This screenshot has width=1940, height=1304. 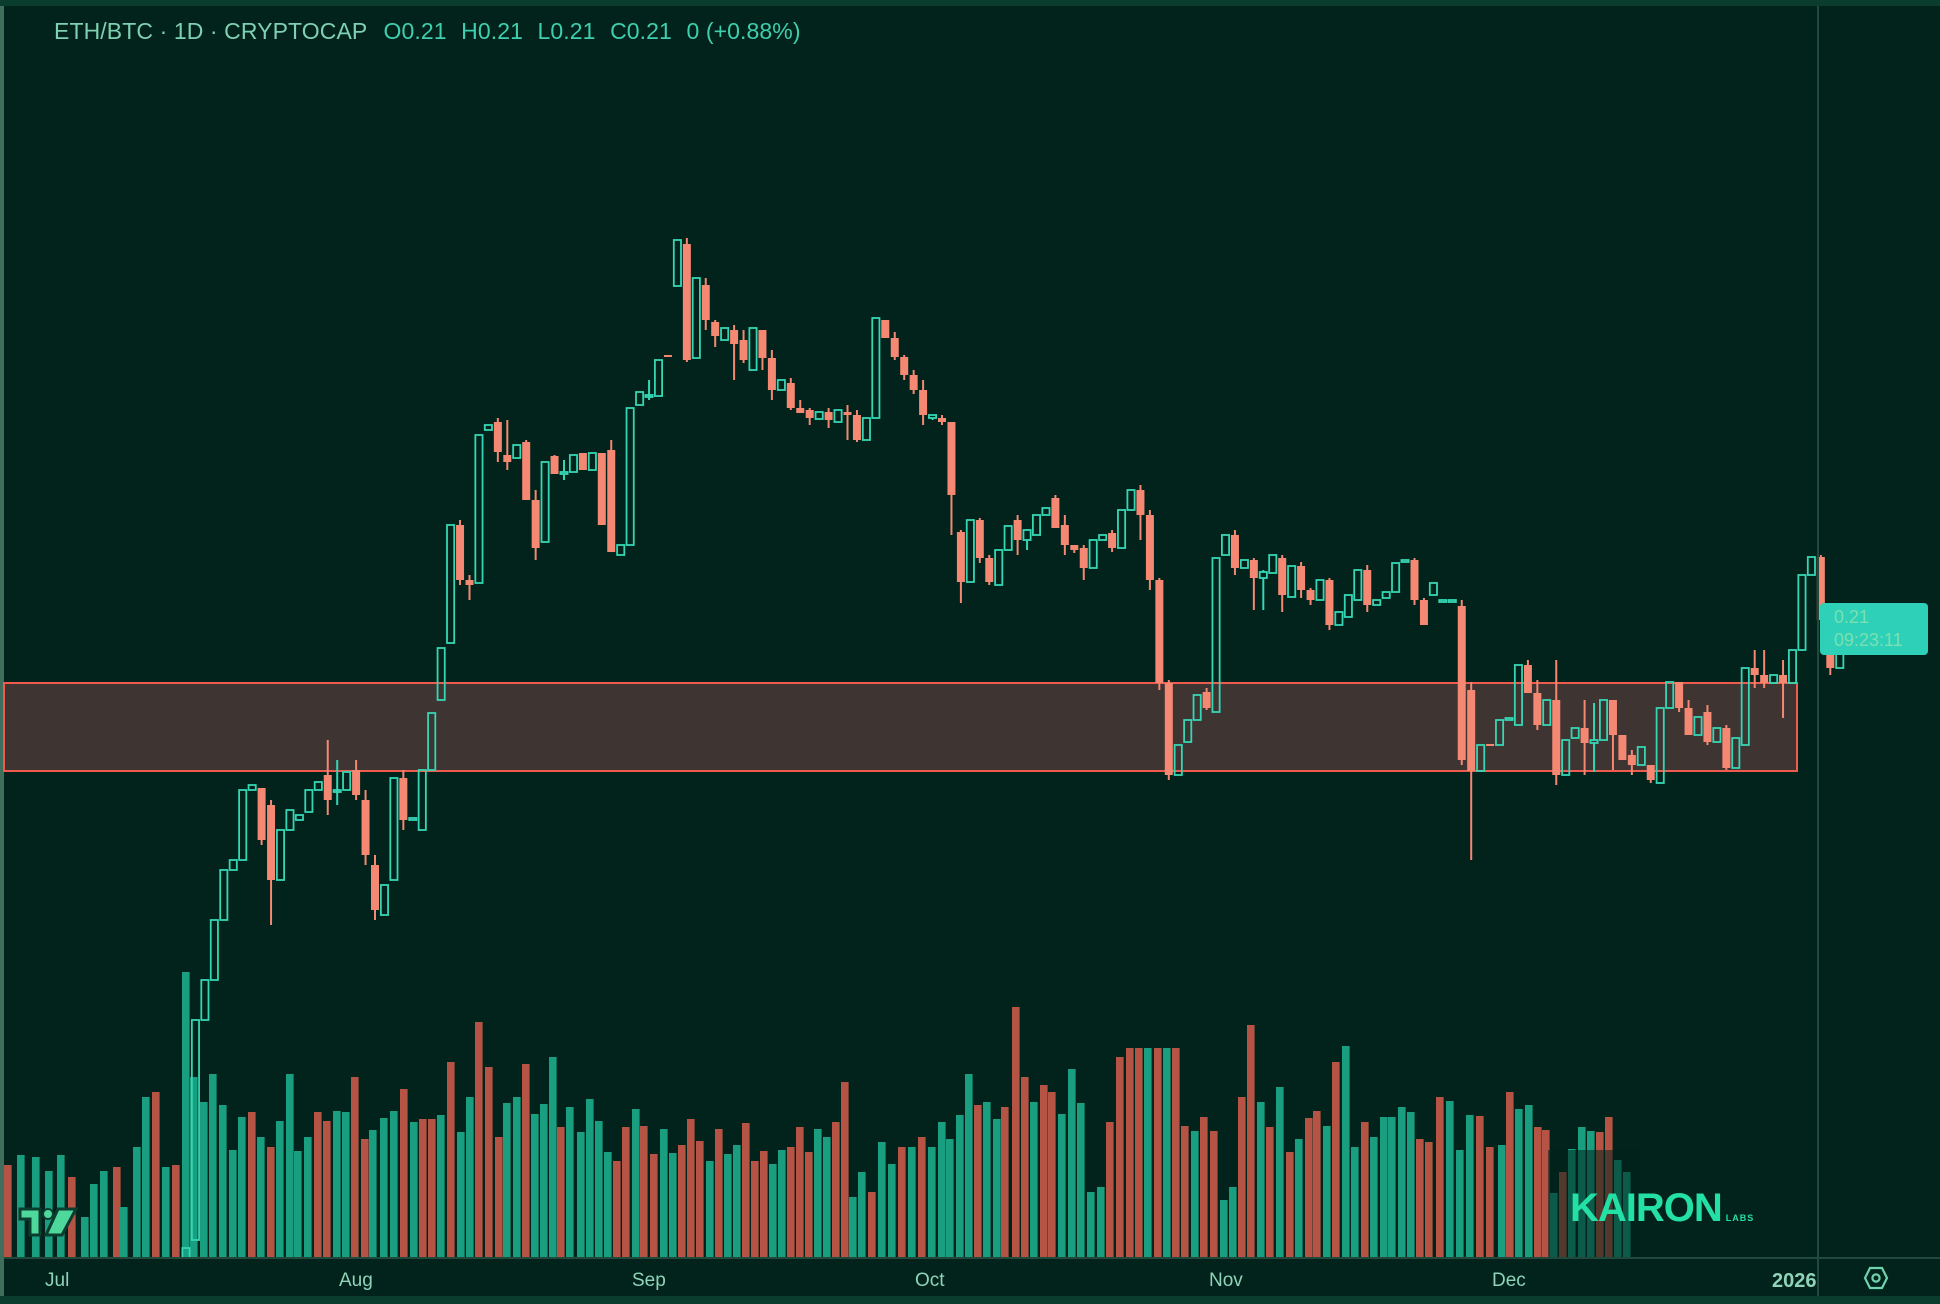 I want to click on window-left-border, so click(x=2, y=655).